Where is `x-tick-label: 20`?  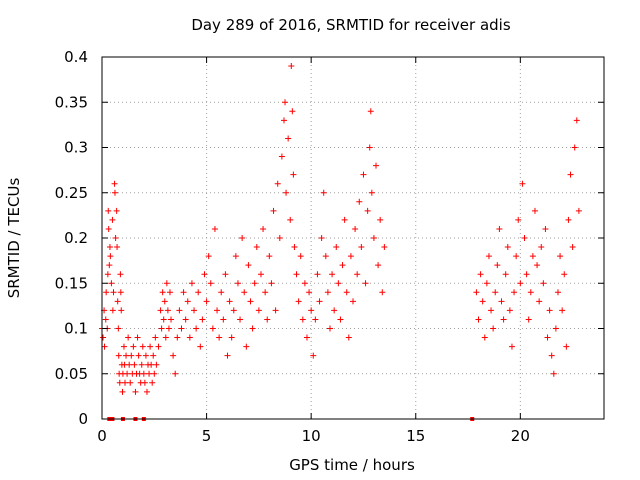
x-tick-label: 20 is located at coordinates (520, 436).